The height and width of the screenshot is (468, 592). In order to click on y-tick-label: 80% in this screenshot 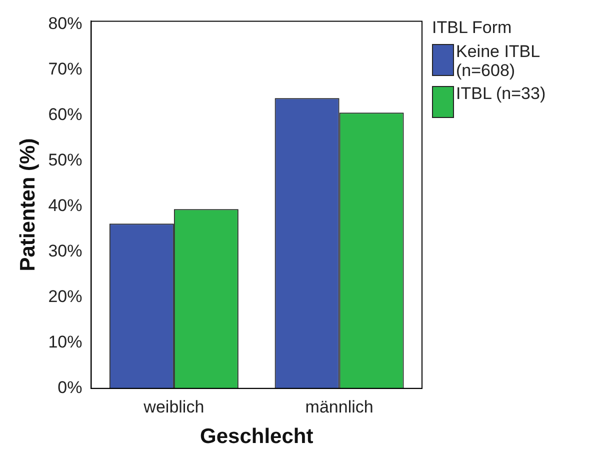, I will do `click(65, 24)`.